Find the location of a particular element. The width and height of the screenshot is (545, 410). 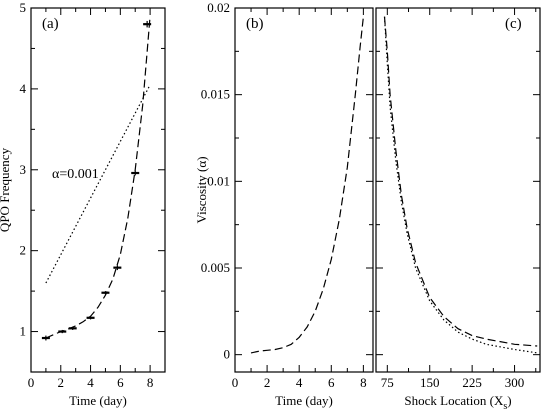

y-tick-label: 4 is located at coordinates (23, 88).